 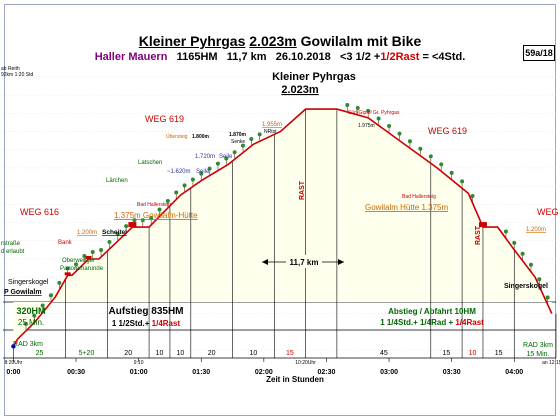 What do you see at coordinates (154, 205) in the screenshot?
I see `bad-hallersteig-label: Bad Hallersteig` at bounding box center [154, 205].